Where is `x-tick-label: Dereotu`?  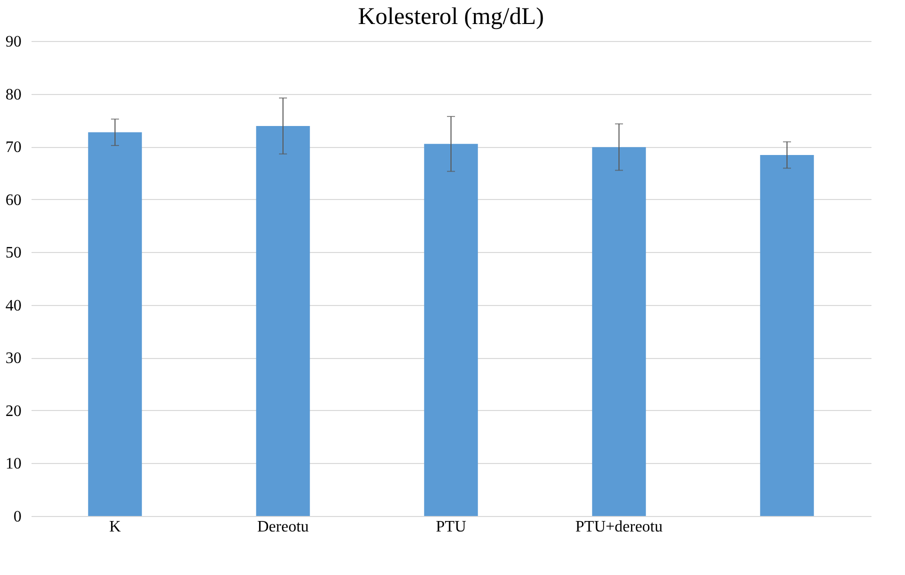
x-tick-label: Dereotu is located at coordinates (283, 527).